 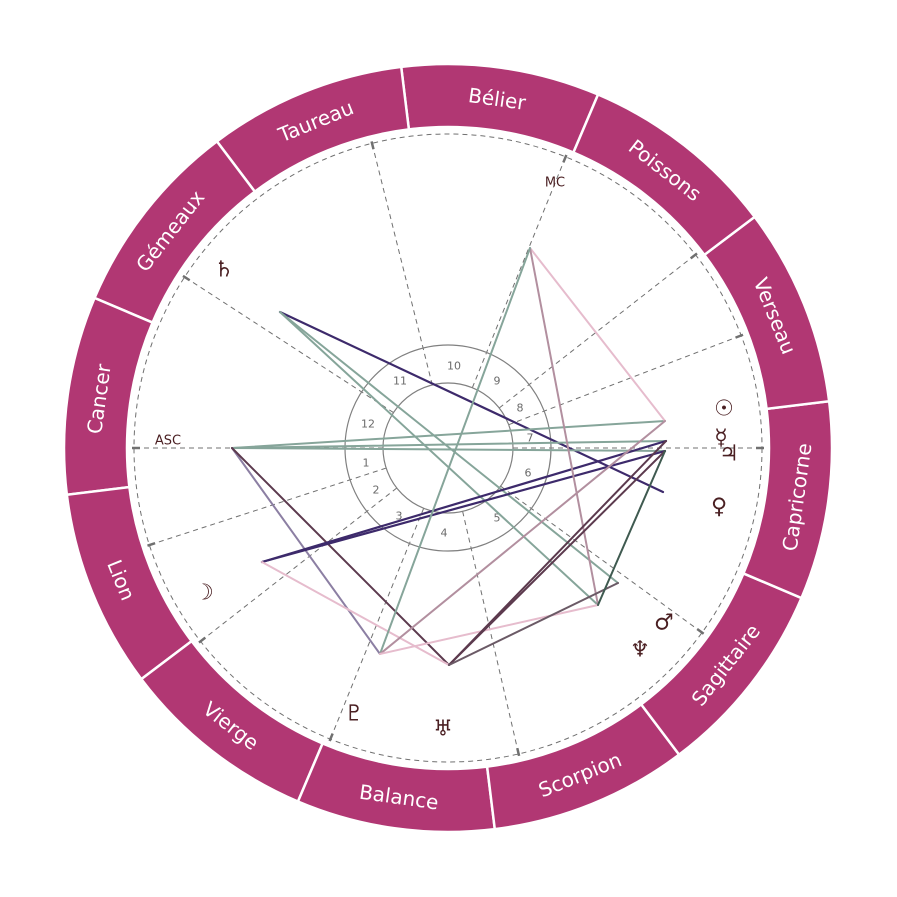 I want to click on uranus-icon: ♅, so click(x=443, y=729).